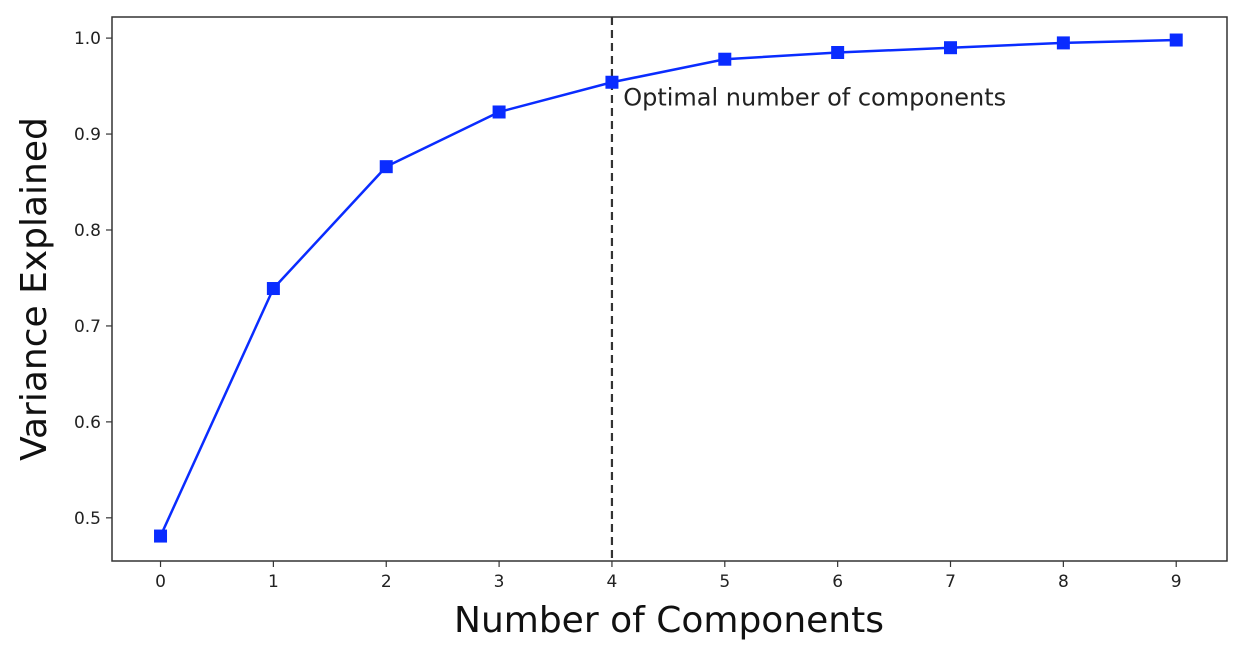  What do you see at coordinates (668, 576) in the screenshot?
I see `x-axis-ticks: 0 1 2 3 4 5 6 7 8 9` at bounding box center [668, 576].